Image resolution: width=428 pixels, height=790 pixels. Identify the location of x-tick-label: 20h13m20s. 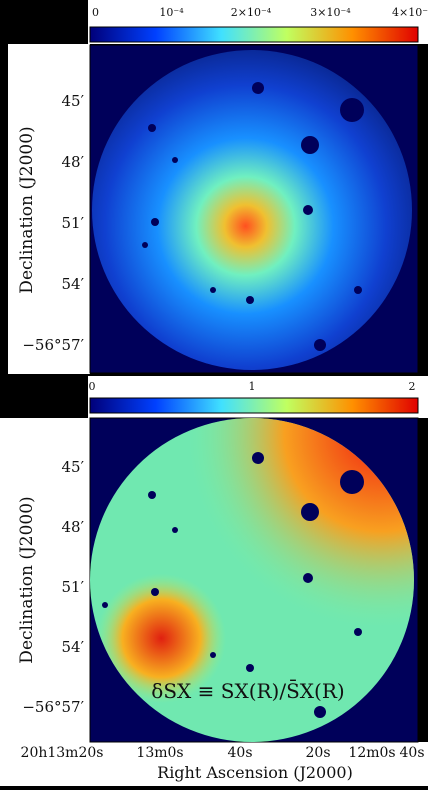
(62, 753).